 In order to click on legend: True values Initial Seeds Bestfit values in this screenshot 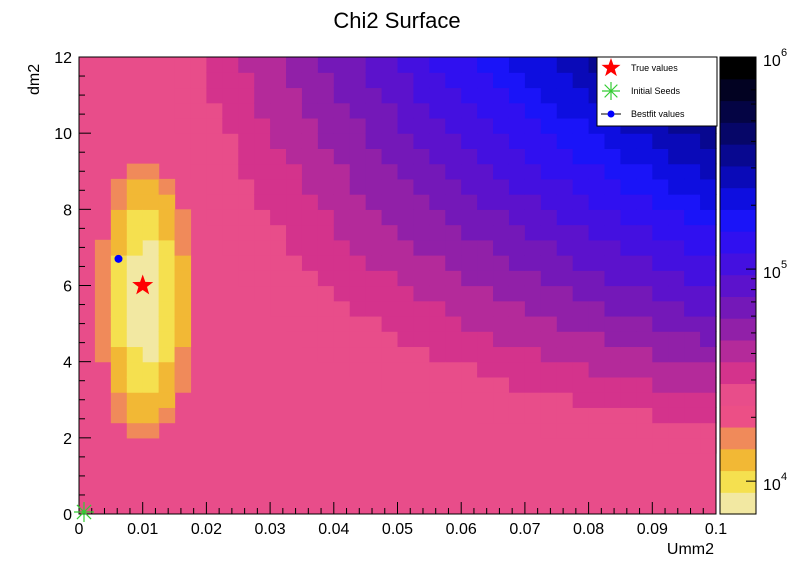, I will do `click(657, 91)`.